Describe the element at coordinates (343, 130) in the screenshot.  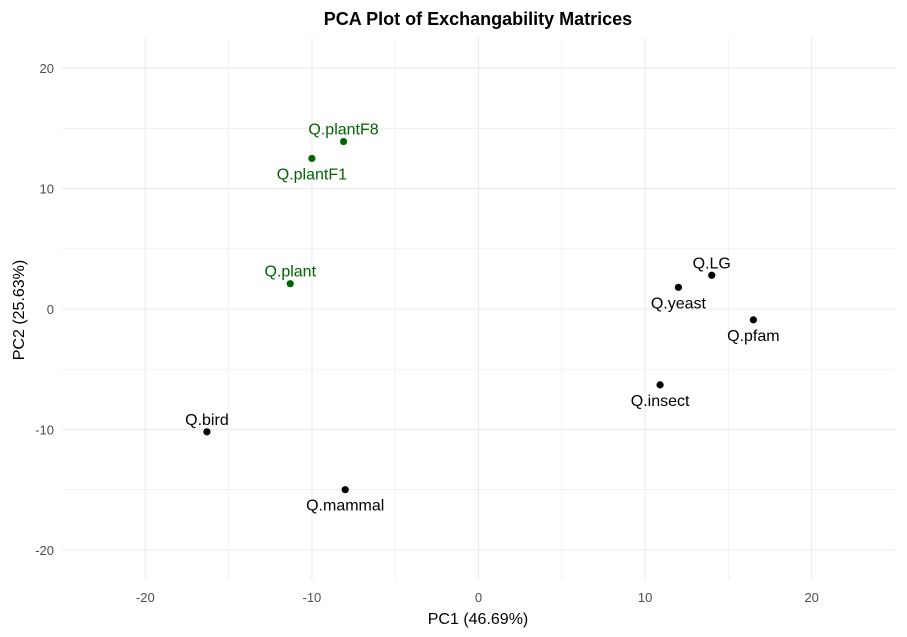
I see `point-label: Q.plantF8` at that location.